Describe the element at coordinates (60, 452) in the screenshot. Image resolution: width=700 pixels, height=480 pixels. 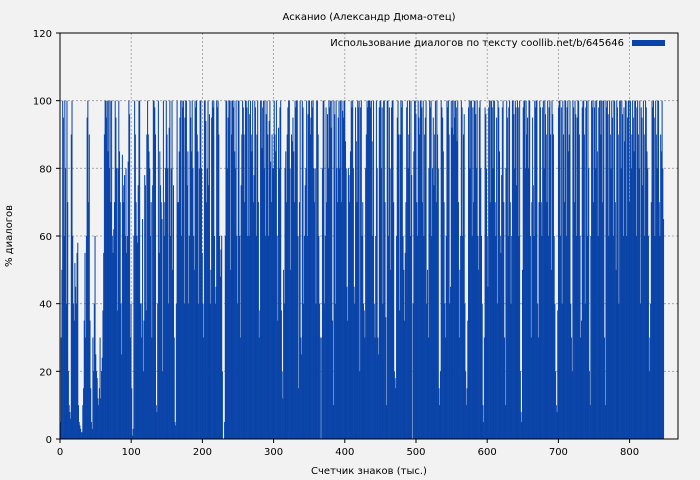
I see `x-tick-label: 0` at that location.